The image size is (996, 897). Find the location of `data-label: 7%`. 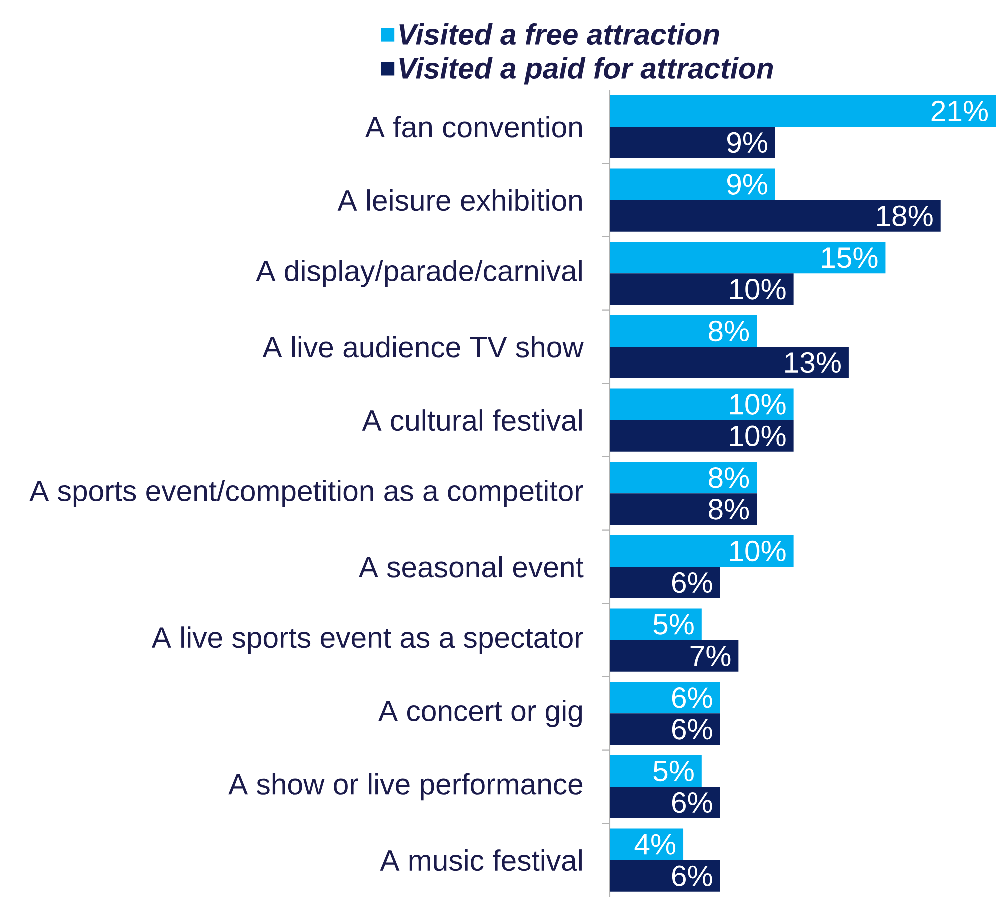

data-label: 7% is located at coordinates (710, 656).